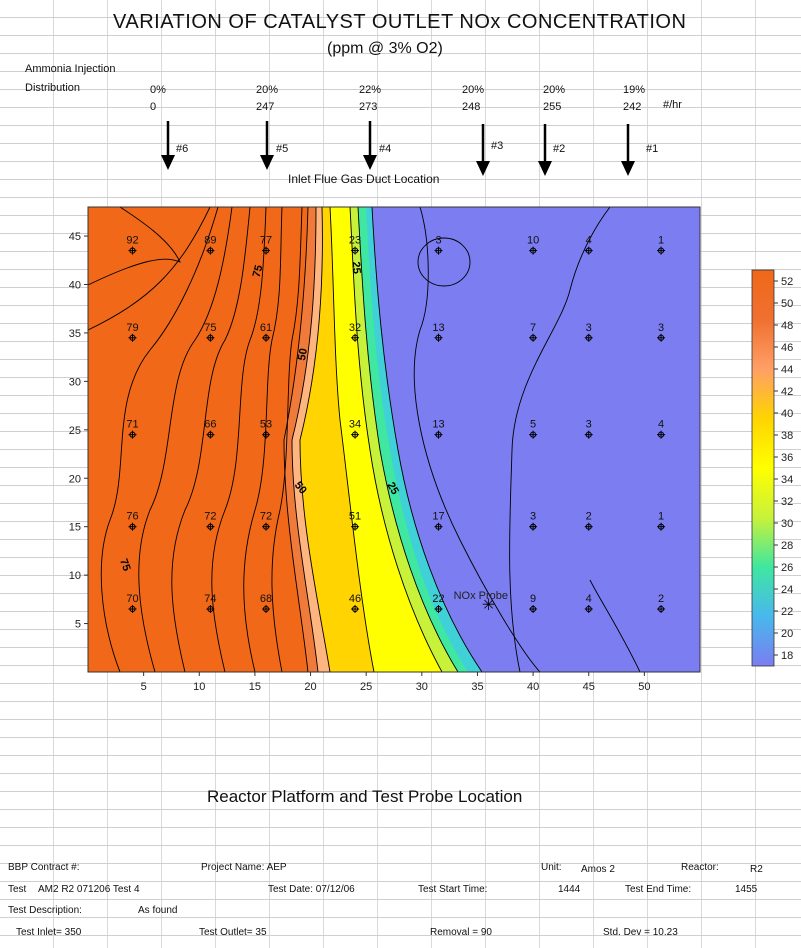  Describe the element at coordinates (75, 286) in the screenshot. I see `y-tick-label: 40` at that location.